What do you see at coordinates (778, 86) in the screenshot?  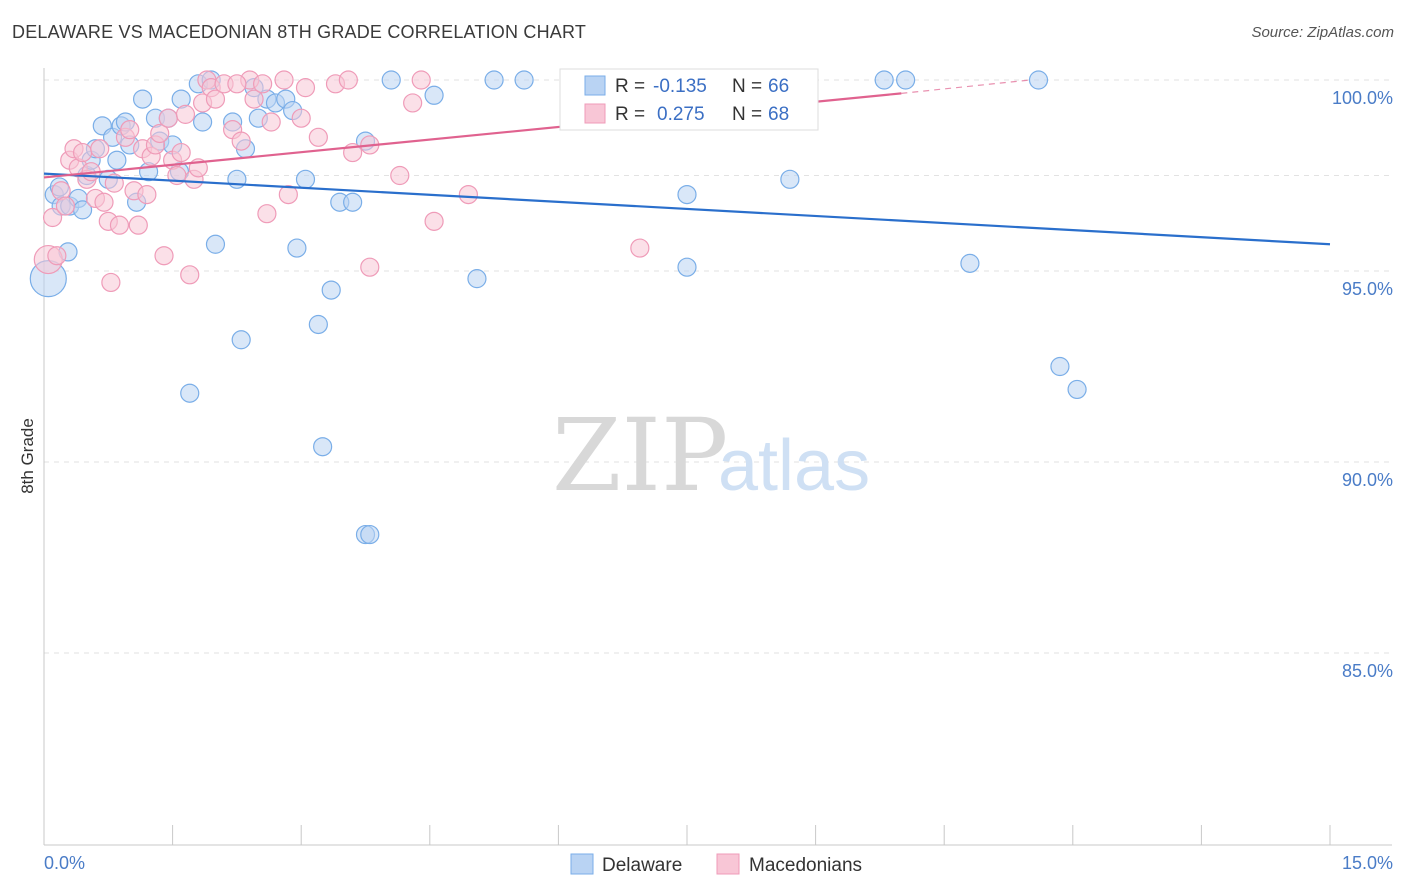 I see `legend-n-value-delaware: 66` at bounding box center [778, 86].